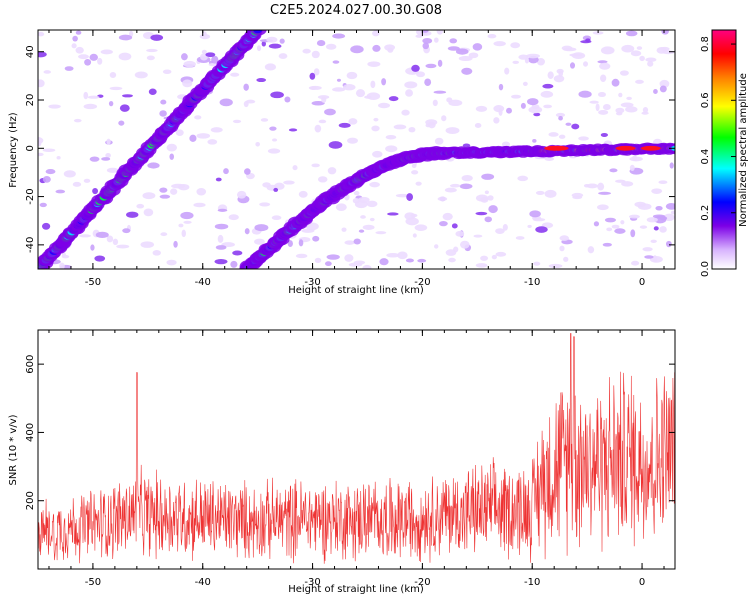 This screenshot has height=600, width=750. What do you see at coordinates (312, 582) in the screenshot?
I see `x-tick-label: -30` at bounding box center [312, 582].